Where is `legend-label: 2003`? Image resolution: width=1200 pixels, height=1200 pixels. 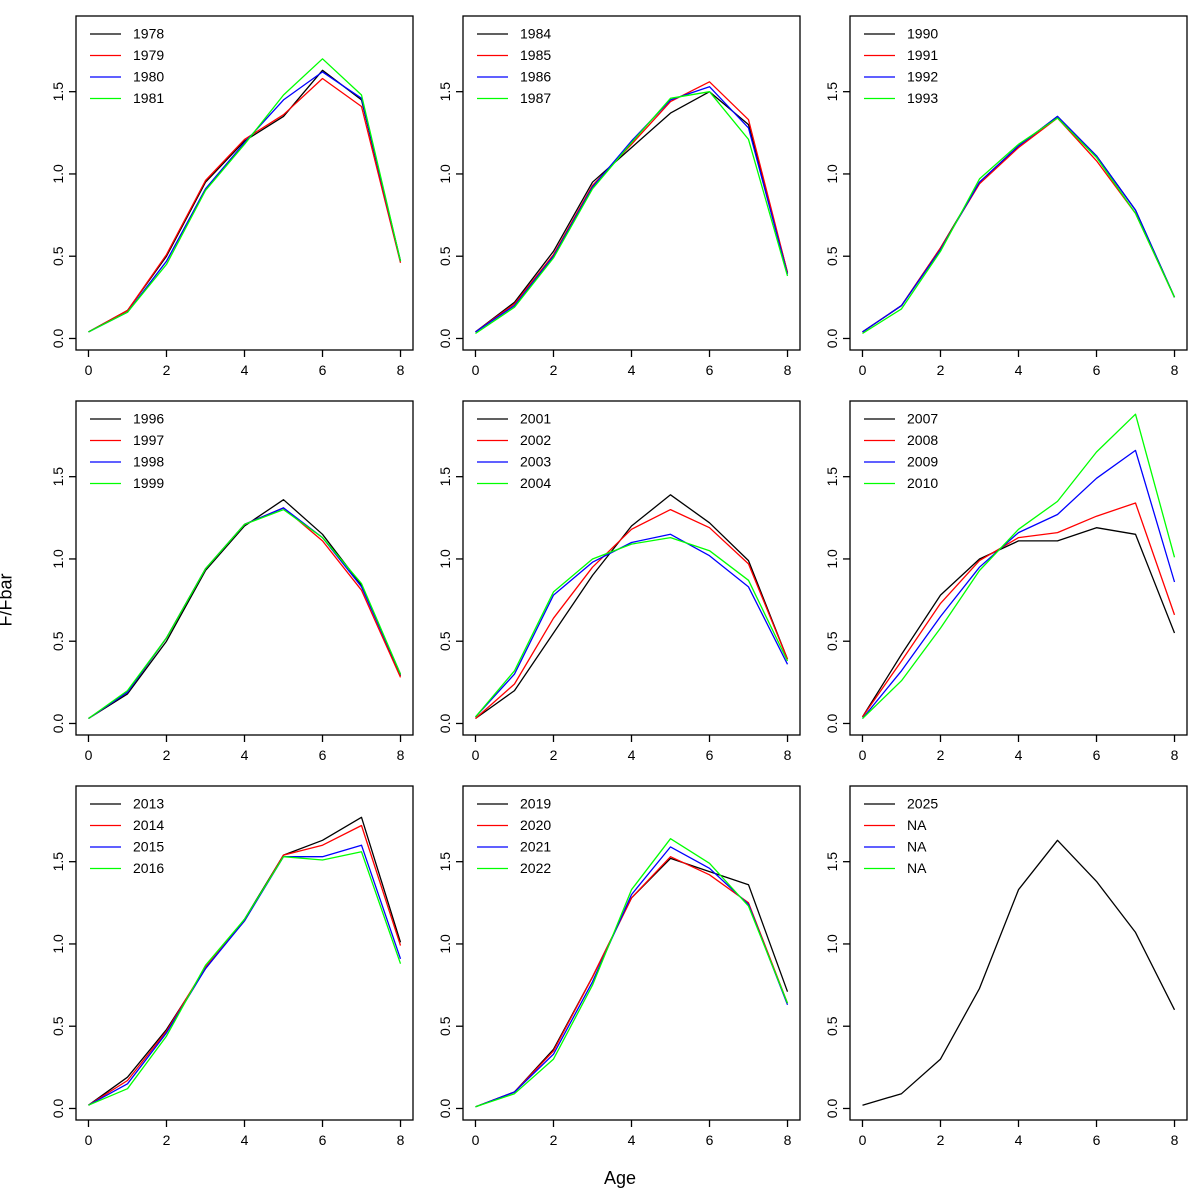
legend-label: 2003 is located at coordinates (535, 462).